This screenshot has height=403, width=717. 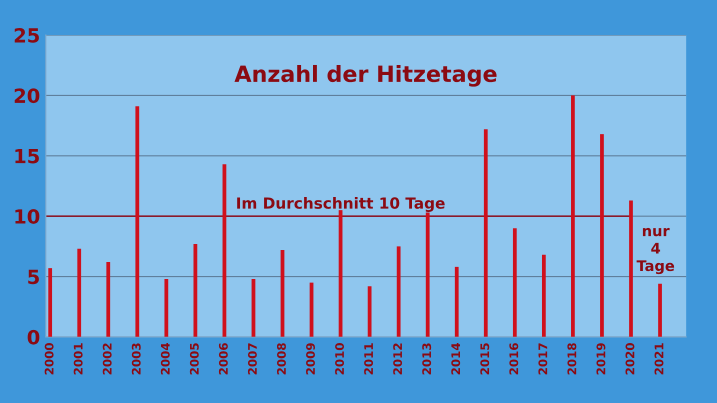 I want to click on y-tick-label: 20, so click(x=27, y=96).